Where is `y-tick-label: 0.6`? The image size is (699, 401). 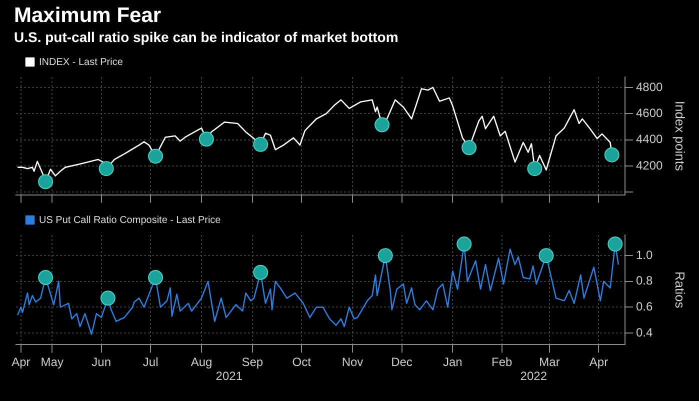
y-tick-label: 0.6 is located at coordinates (645, 307).